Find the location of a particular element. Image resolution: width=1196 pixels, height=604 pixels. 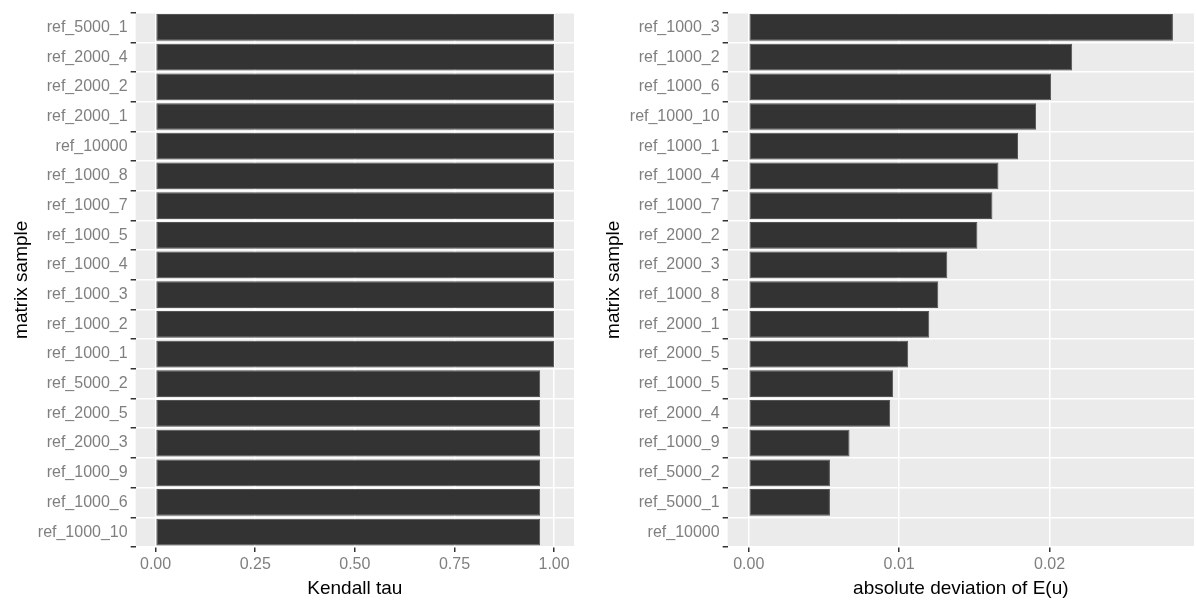

x-tick-label: 0.75 is located at coordinates (454, 564).